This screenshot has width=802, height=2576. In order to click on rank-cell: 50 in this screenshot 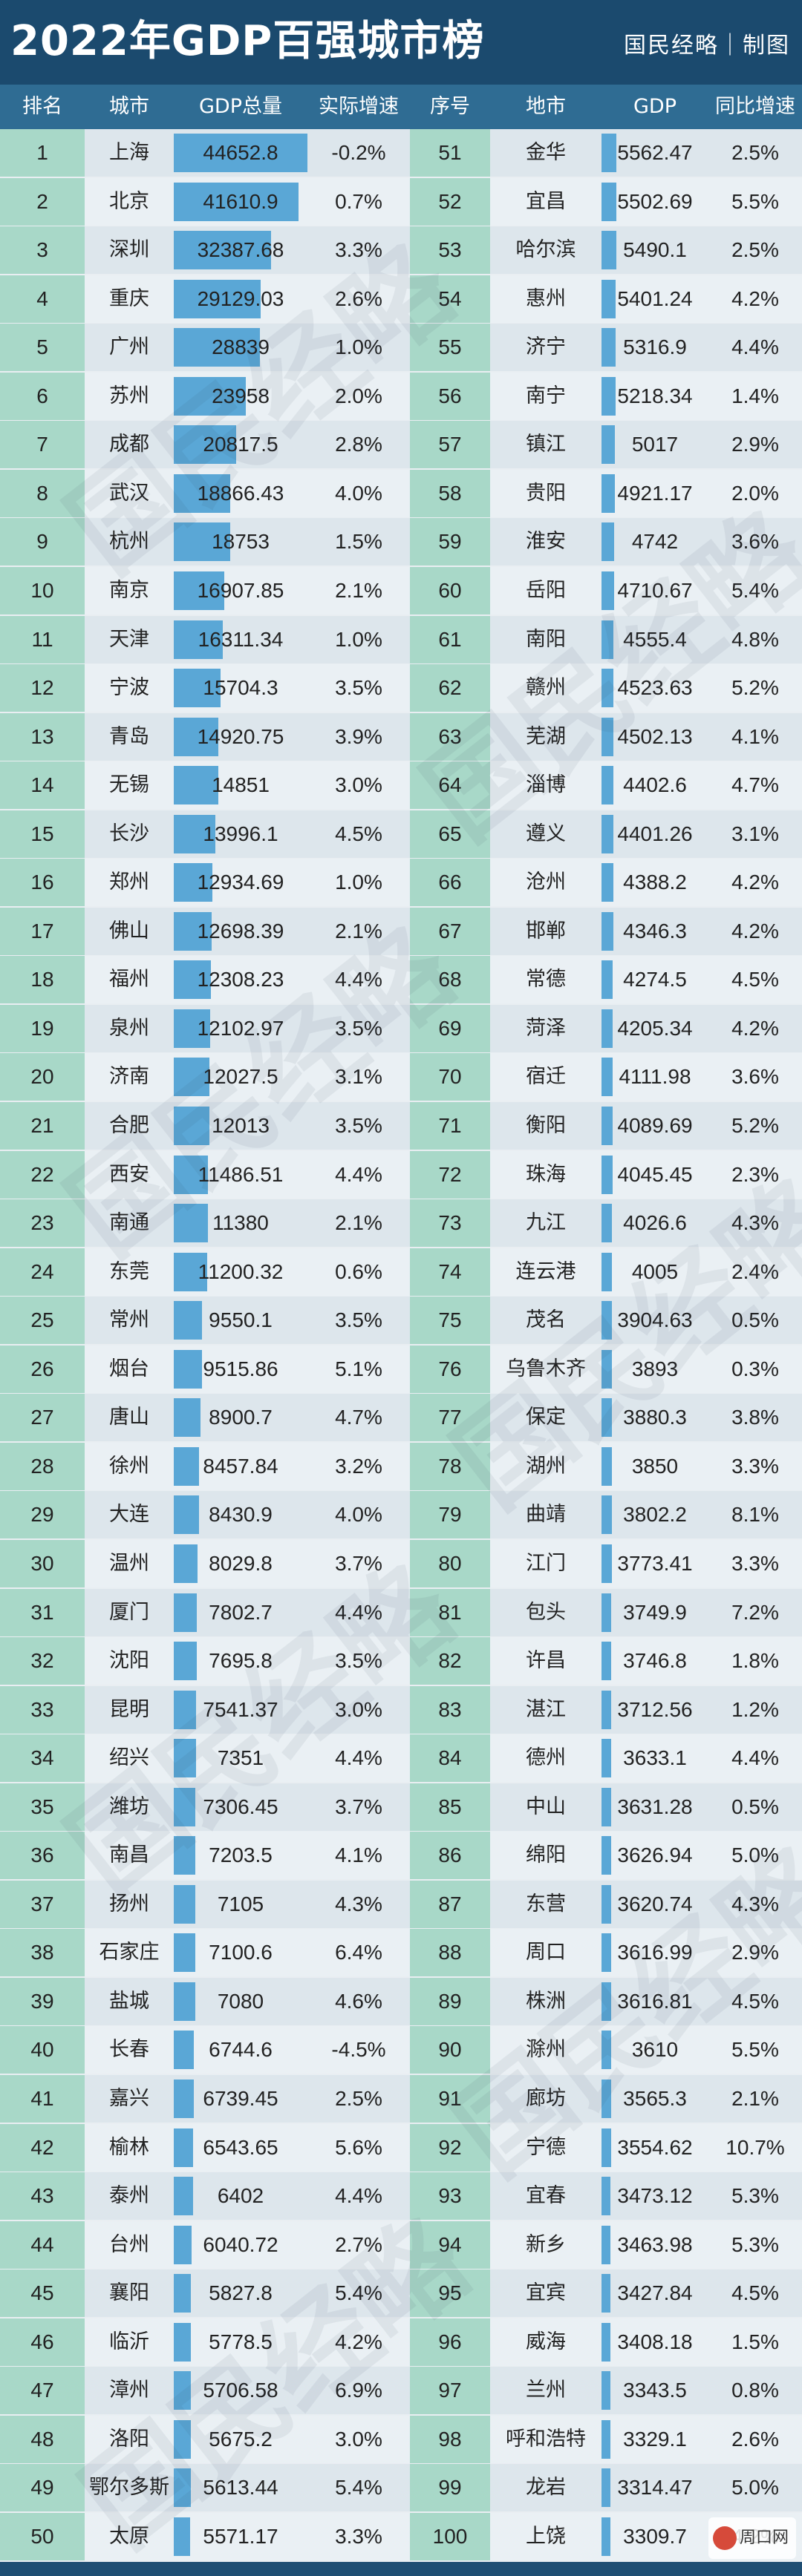, I will do `click(42, 2536)`.